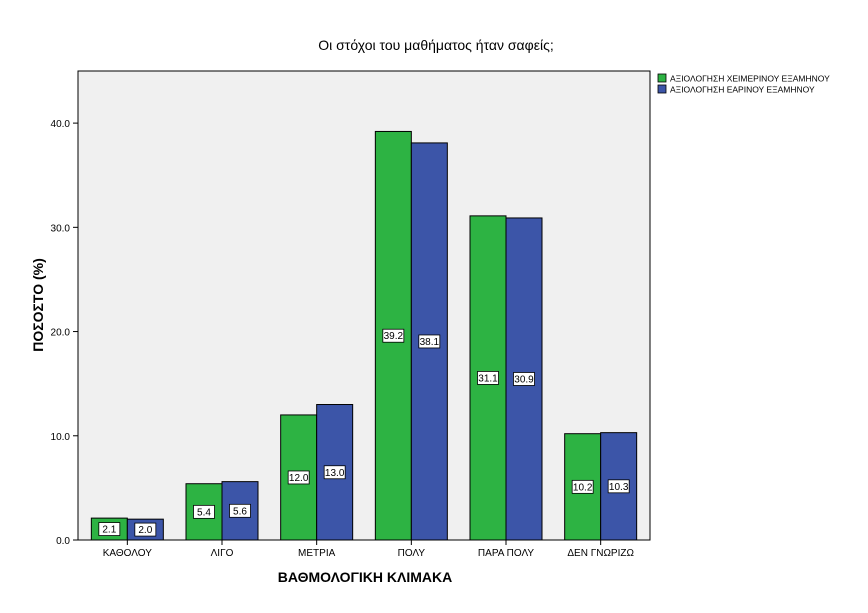 The image size is (868, 613). Describe the element at coordinates (63, 541) in the screenshot. I see `y-tick-label: 0.0` at that location.